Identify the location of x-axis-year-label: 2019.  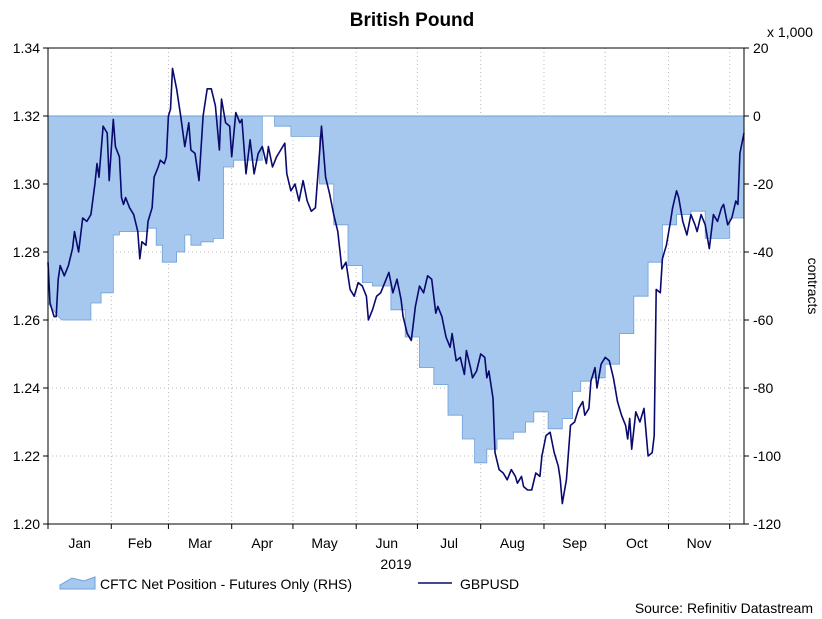
(395, 564).